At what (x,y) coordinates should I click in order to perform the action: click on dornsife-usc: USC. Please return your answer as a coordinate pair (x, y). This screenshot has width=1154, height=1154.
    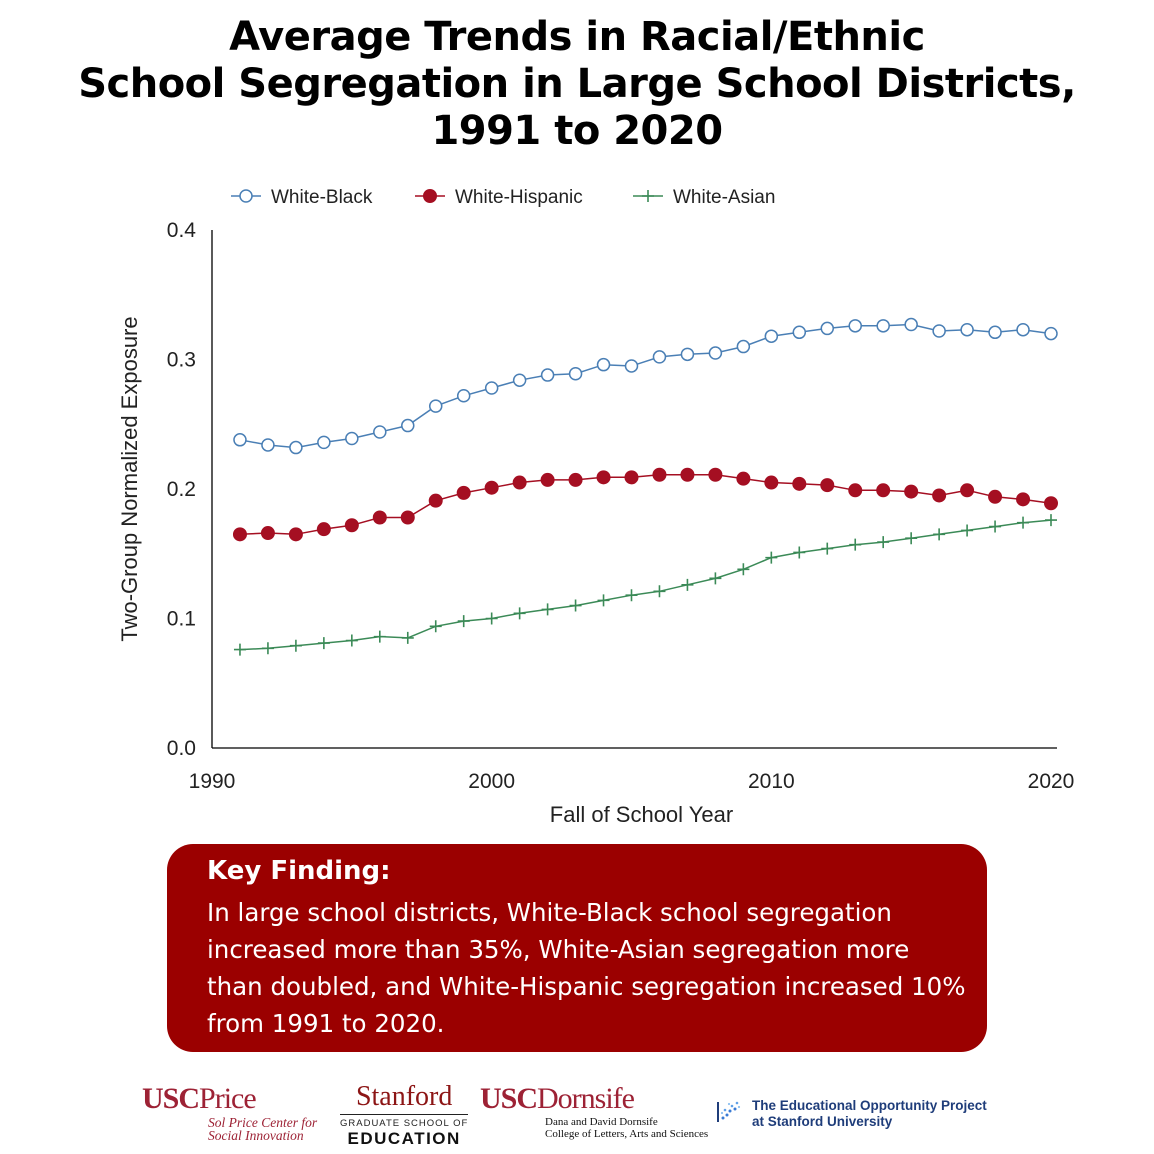
    Looking at the image, I should click on (509, 1098).